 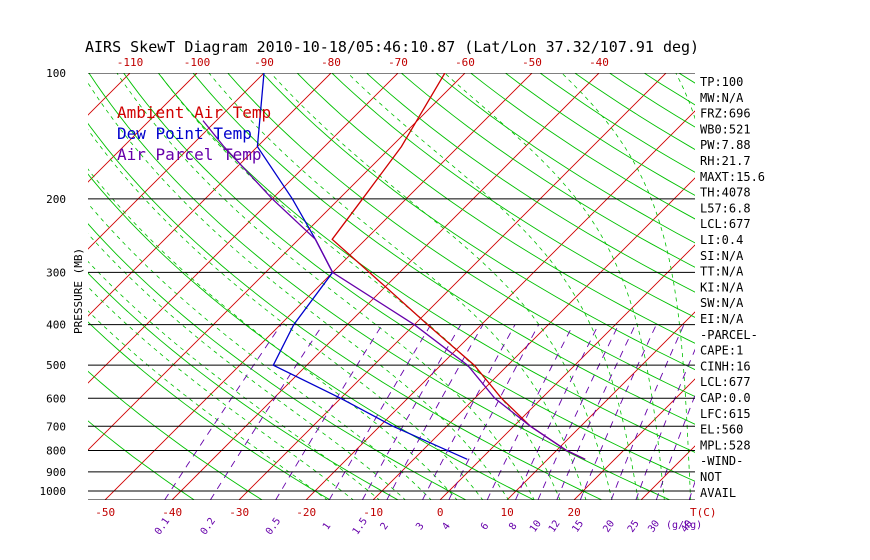 What do you see at coordinates (555, 526) in the screenshot?
I see `mixing-ratio-label: 12` at bounding box center [555, 526].